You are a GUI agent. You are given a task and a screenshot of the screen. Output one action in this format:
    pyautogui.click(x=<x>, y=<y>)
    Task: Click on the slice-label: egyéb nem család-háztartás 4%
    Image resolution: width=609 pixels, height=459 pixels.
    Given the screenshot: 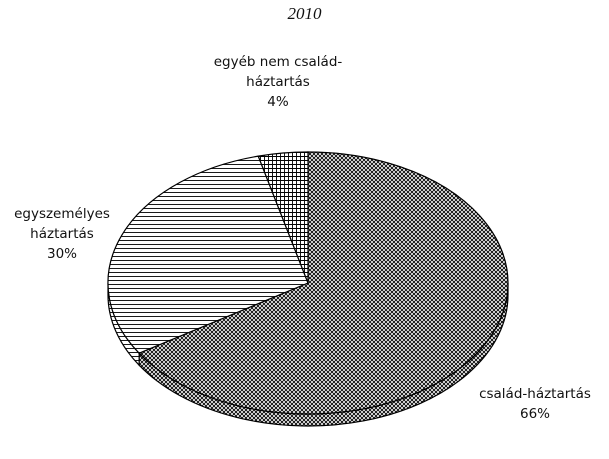 What is the action you would take?
    pyautogui.click(x=278, y=82)
    